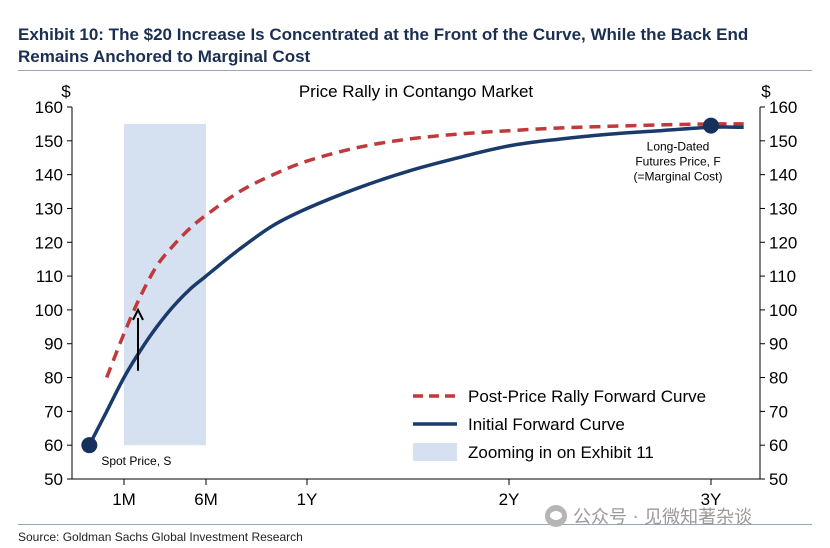  I want to click on wechat-icon, so click(556, 516).